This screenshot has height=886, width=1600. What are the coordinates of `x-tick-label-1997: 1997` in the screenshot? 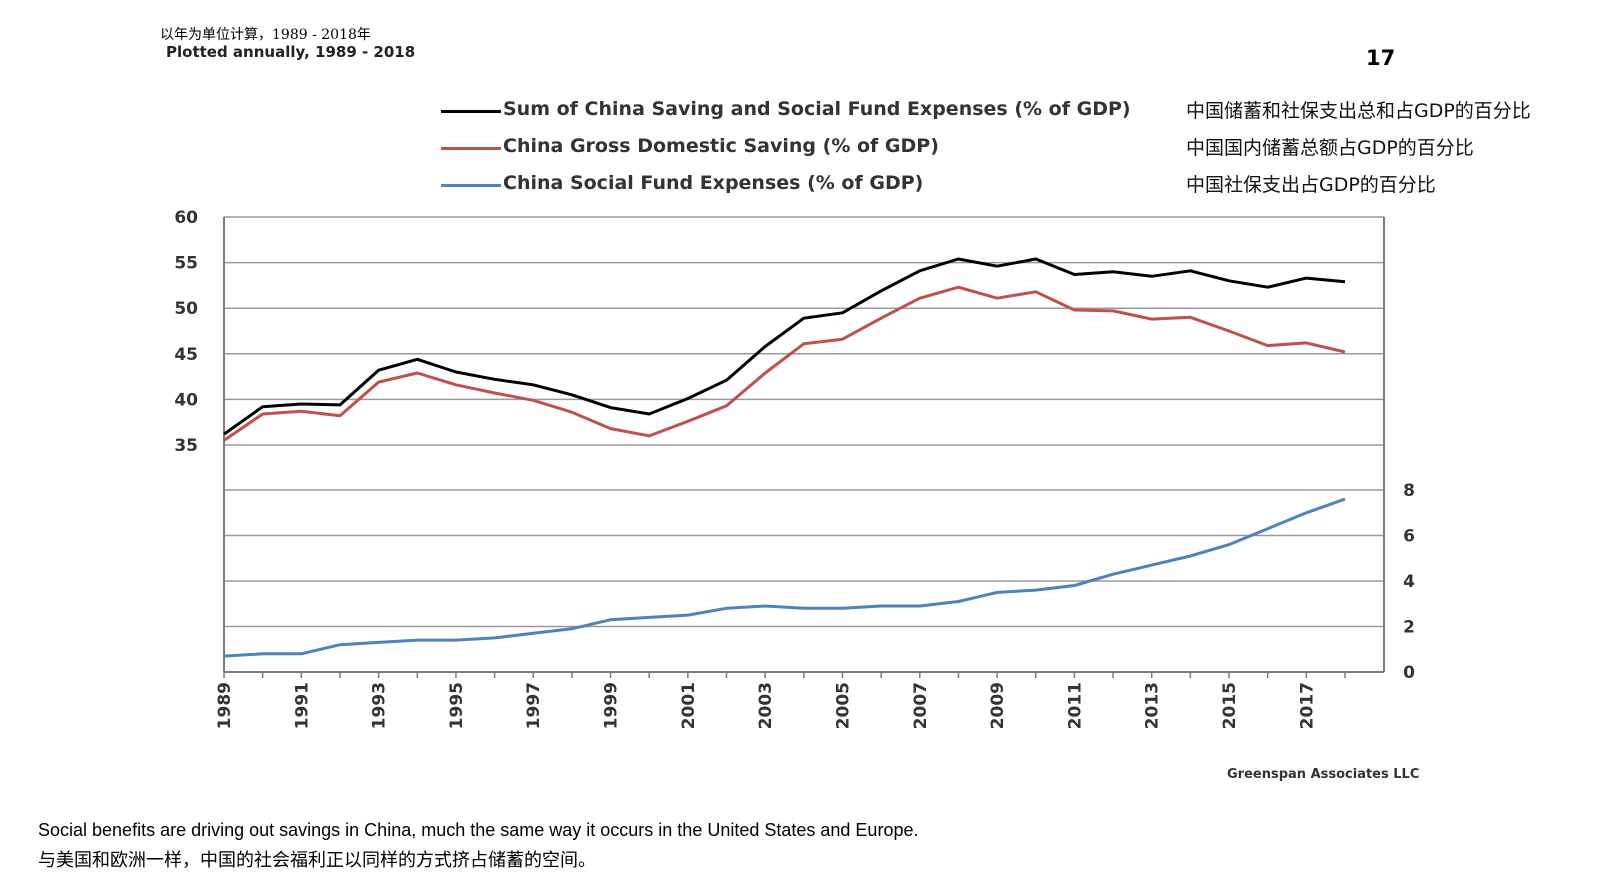 It's located at (534, 705).